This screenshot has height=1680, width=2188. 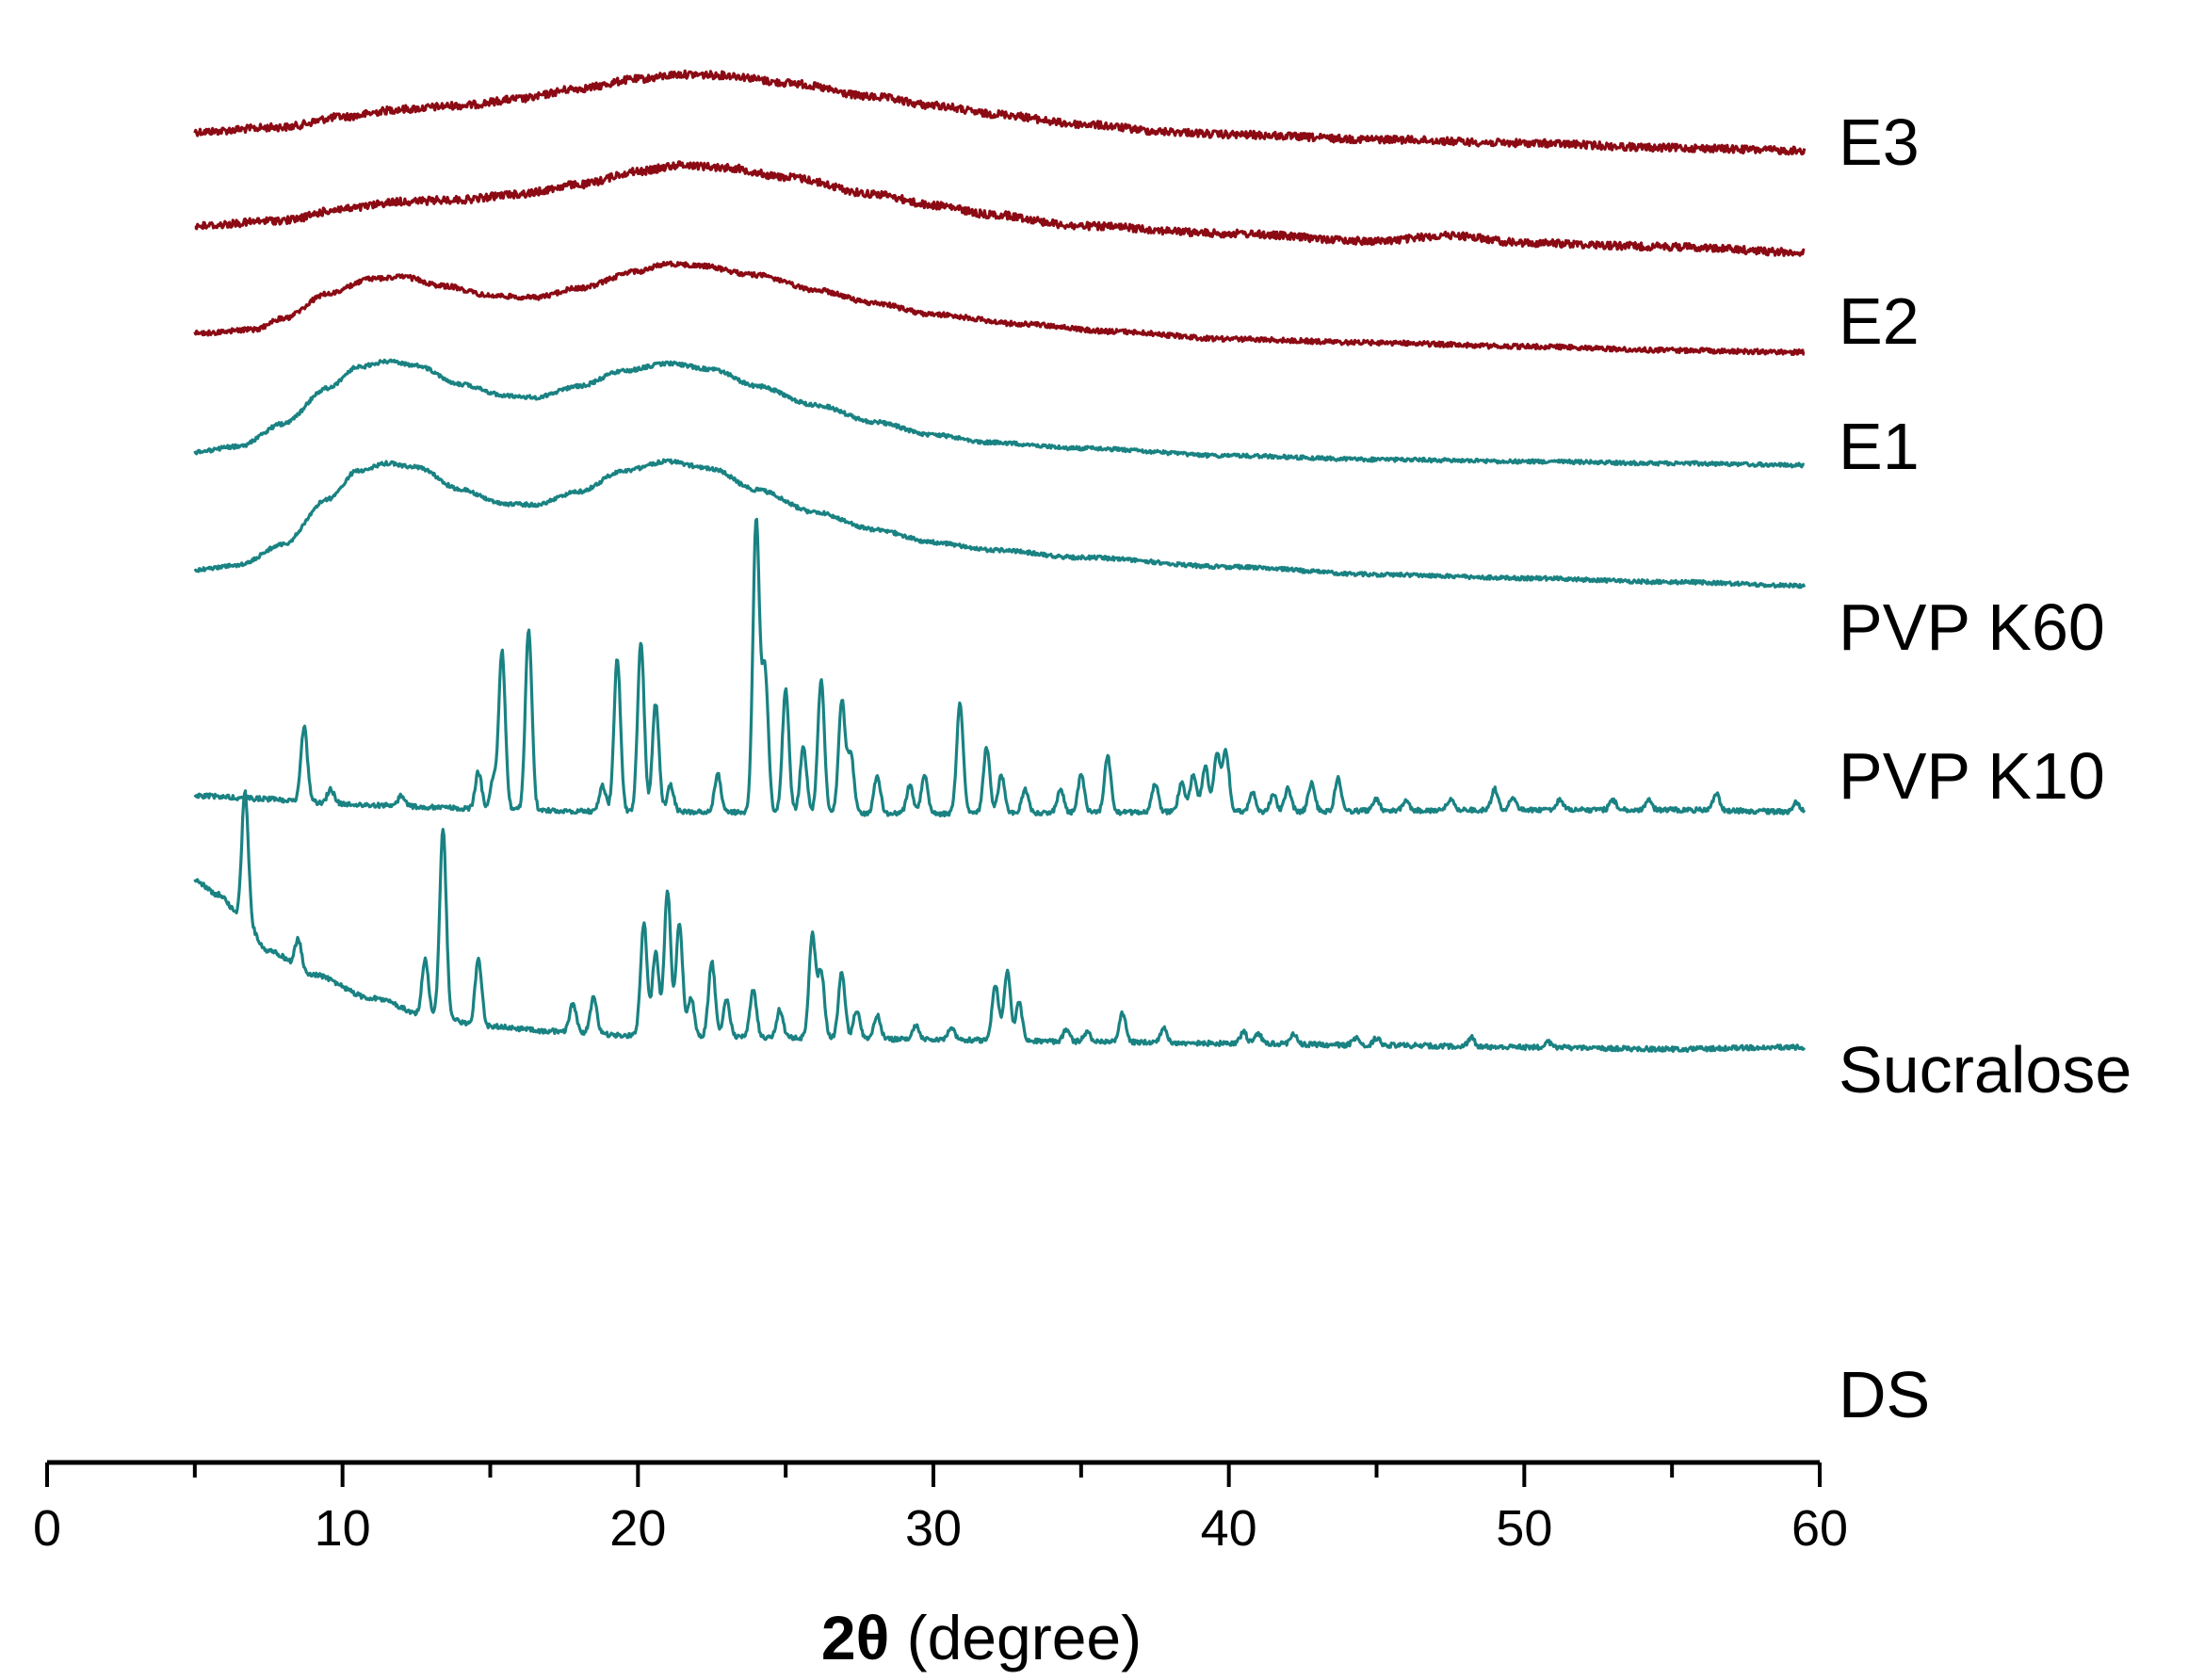 What do you see at coordinates (1000, 524) in the screenshot?
I see `series-line-pvp-k10` at bounding box center [1000, 524].